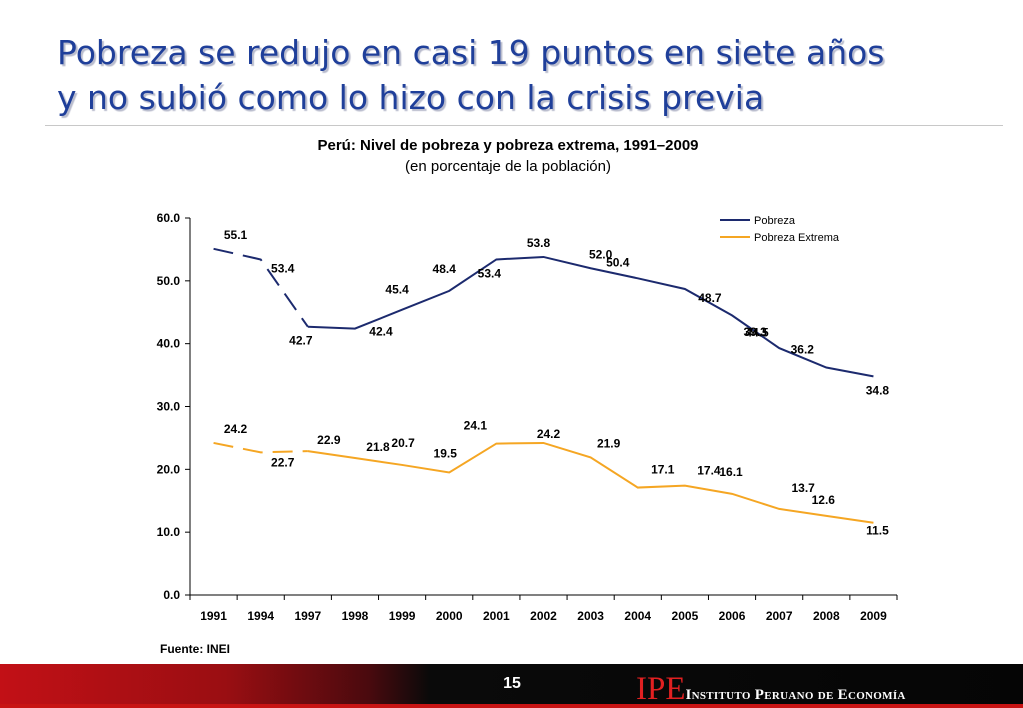 This screenshot has height=708, width=1023. I want to click on x-tick-label: 2003, so click(590, 616).